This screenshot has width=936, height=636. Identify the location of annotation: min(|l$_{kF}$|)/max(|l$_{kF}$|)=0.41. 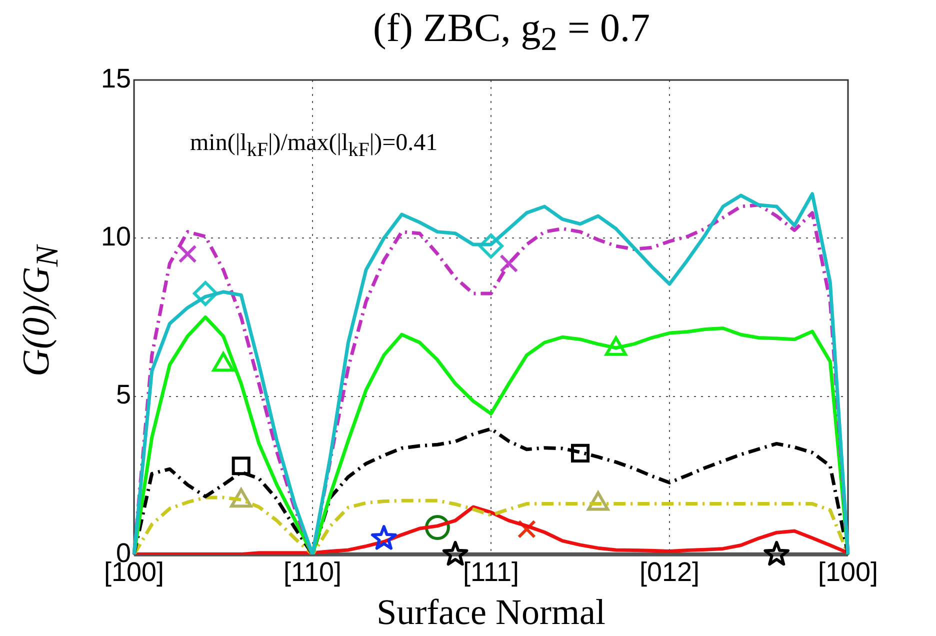
(314, 146).